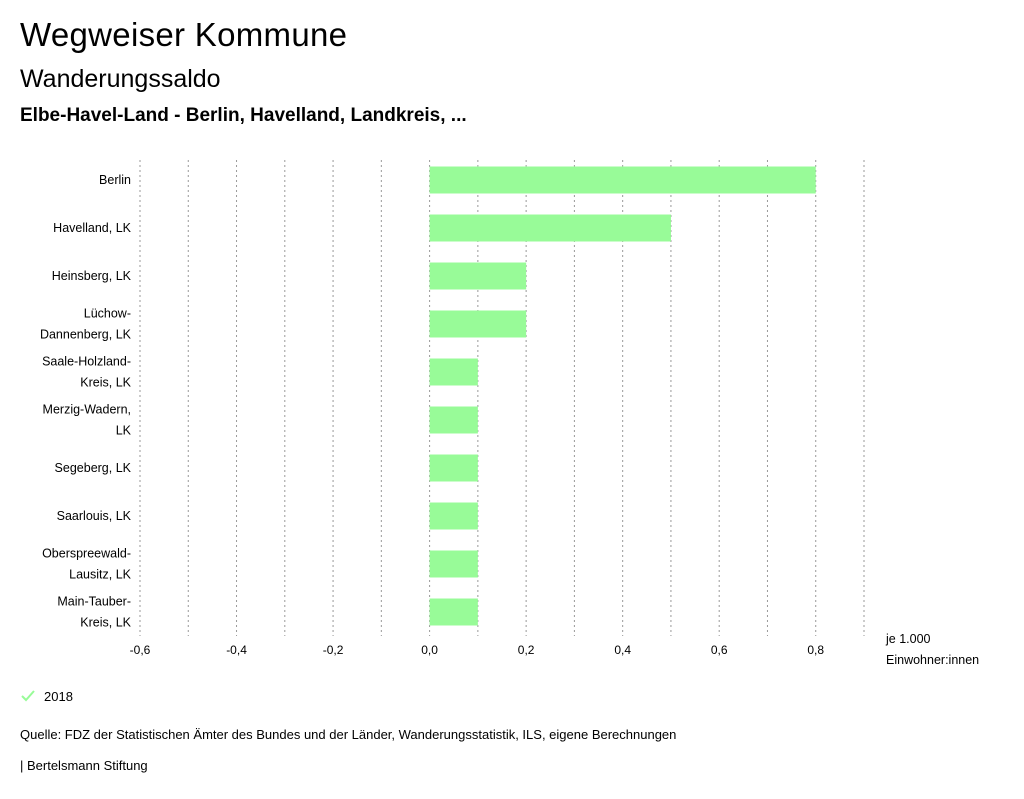 This screenshot has height=799, width=1024. I want to click on category-label-8-1: Lausitz, LK, so click(100, 575).